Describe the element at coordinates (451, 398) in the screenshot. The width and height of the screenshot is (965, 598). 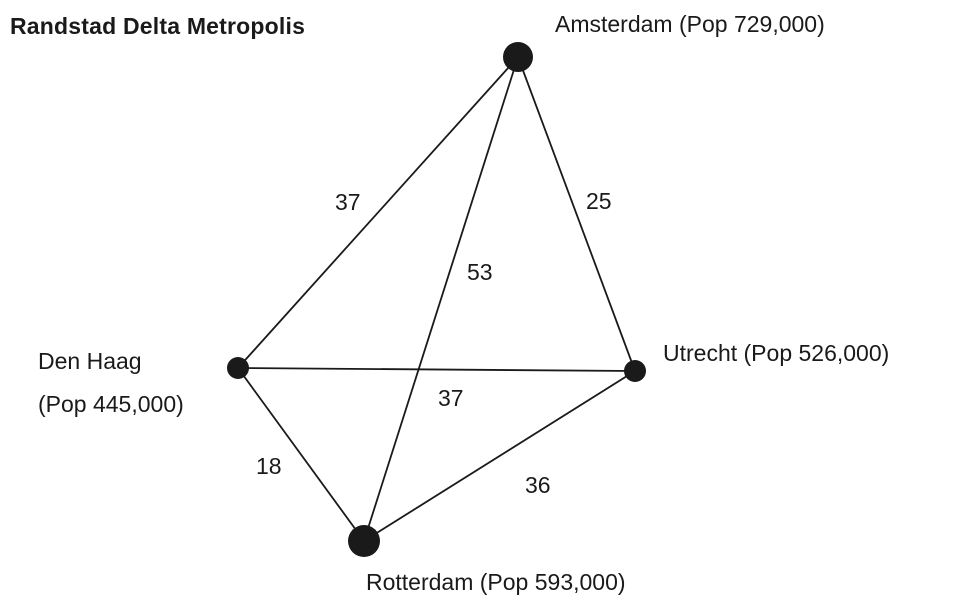
I see `distance-label-denhaag-utrecht: 37` at that location.